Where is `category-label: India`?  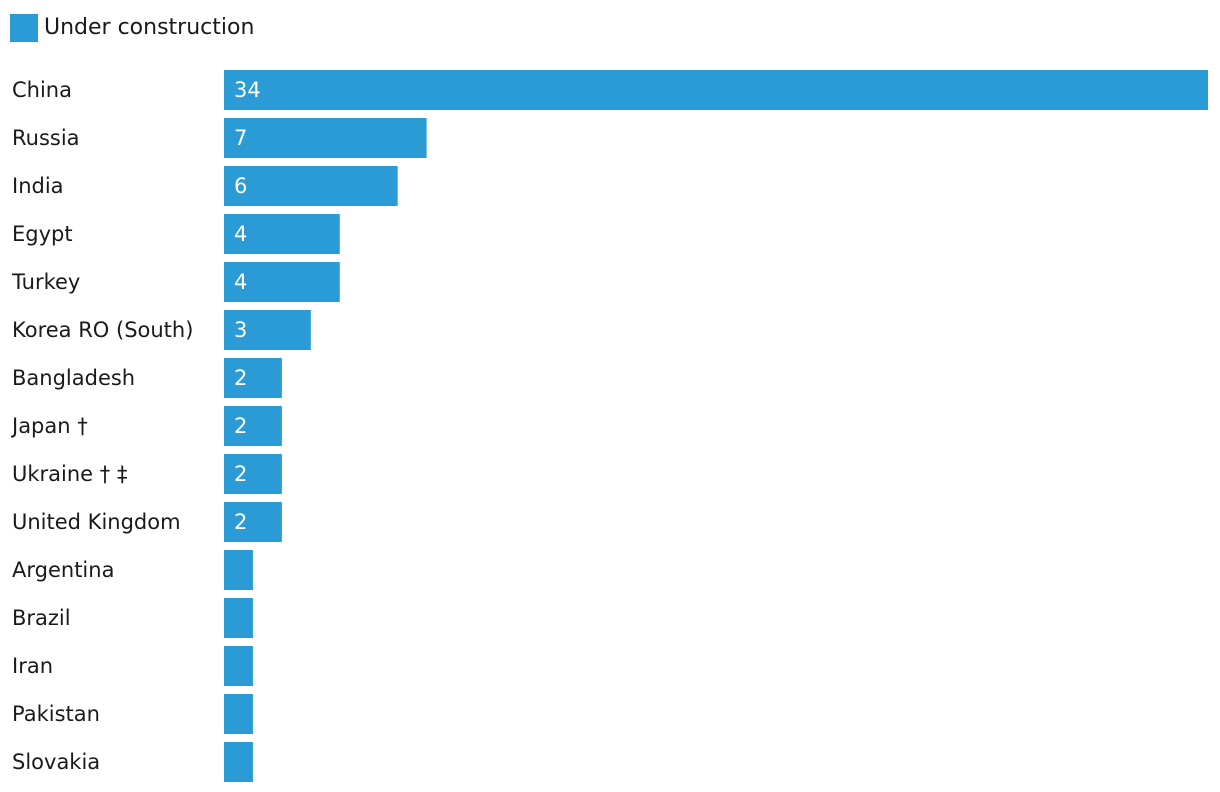 category-label: India is located at coordinates (38, 186).